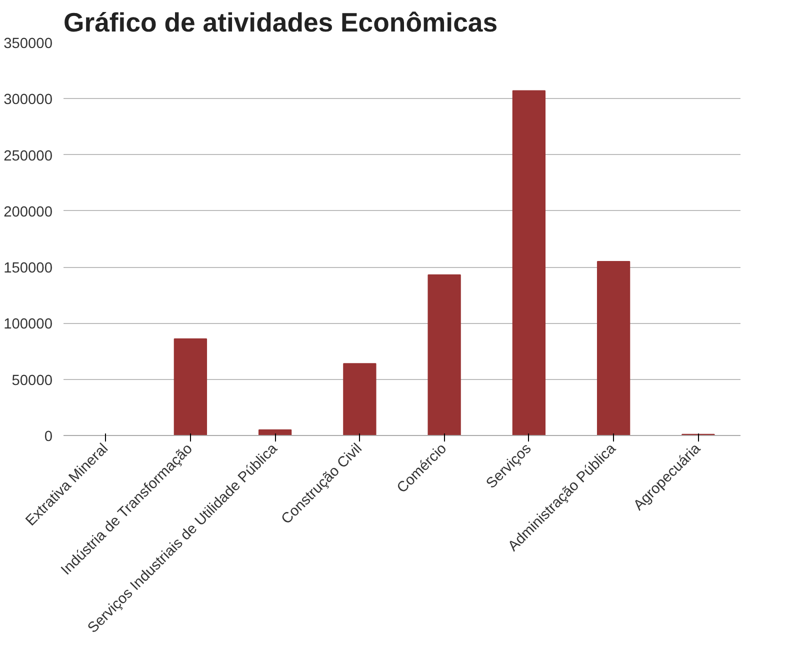  I want to click on y-tick-label: 100000, so click(28, 324).